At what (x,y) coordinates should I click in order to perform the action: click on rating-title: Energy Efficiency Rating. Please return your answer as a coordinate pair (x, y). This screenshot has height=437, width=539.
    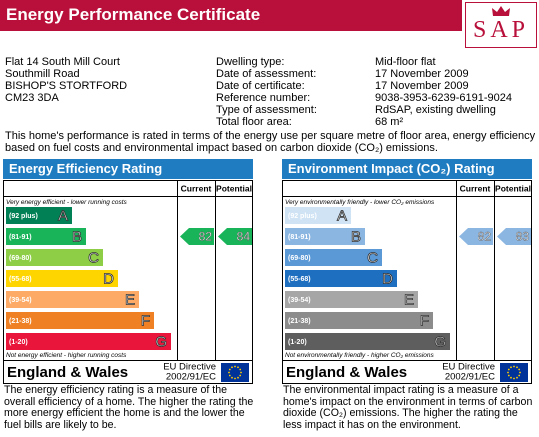
    Looking at the image, I should click on (85, 168).